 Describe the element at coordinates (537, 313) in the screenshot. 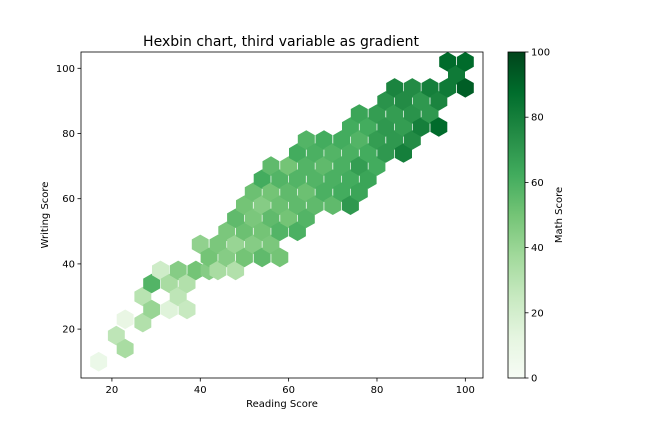

I see `colorbar-tick-label: 20` at that location.